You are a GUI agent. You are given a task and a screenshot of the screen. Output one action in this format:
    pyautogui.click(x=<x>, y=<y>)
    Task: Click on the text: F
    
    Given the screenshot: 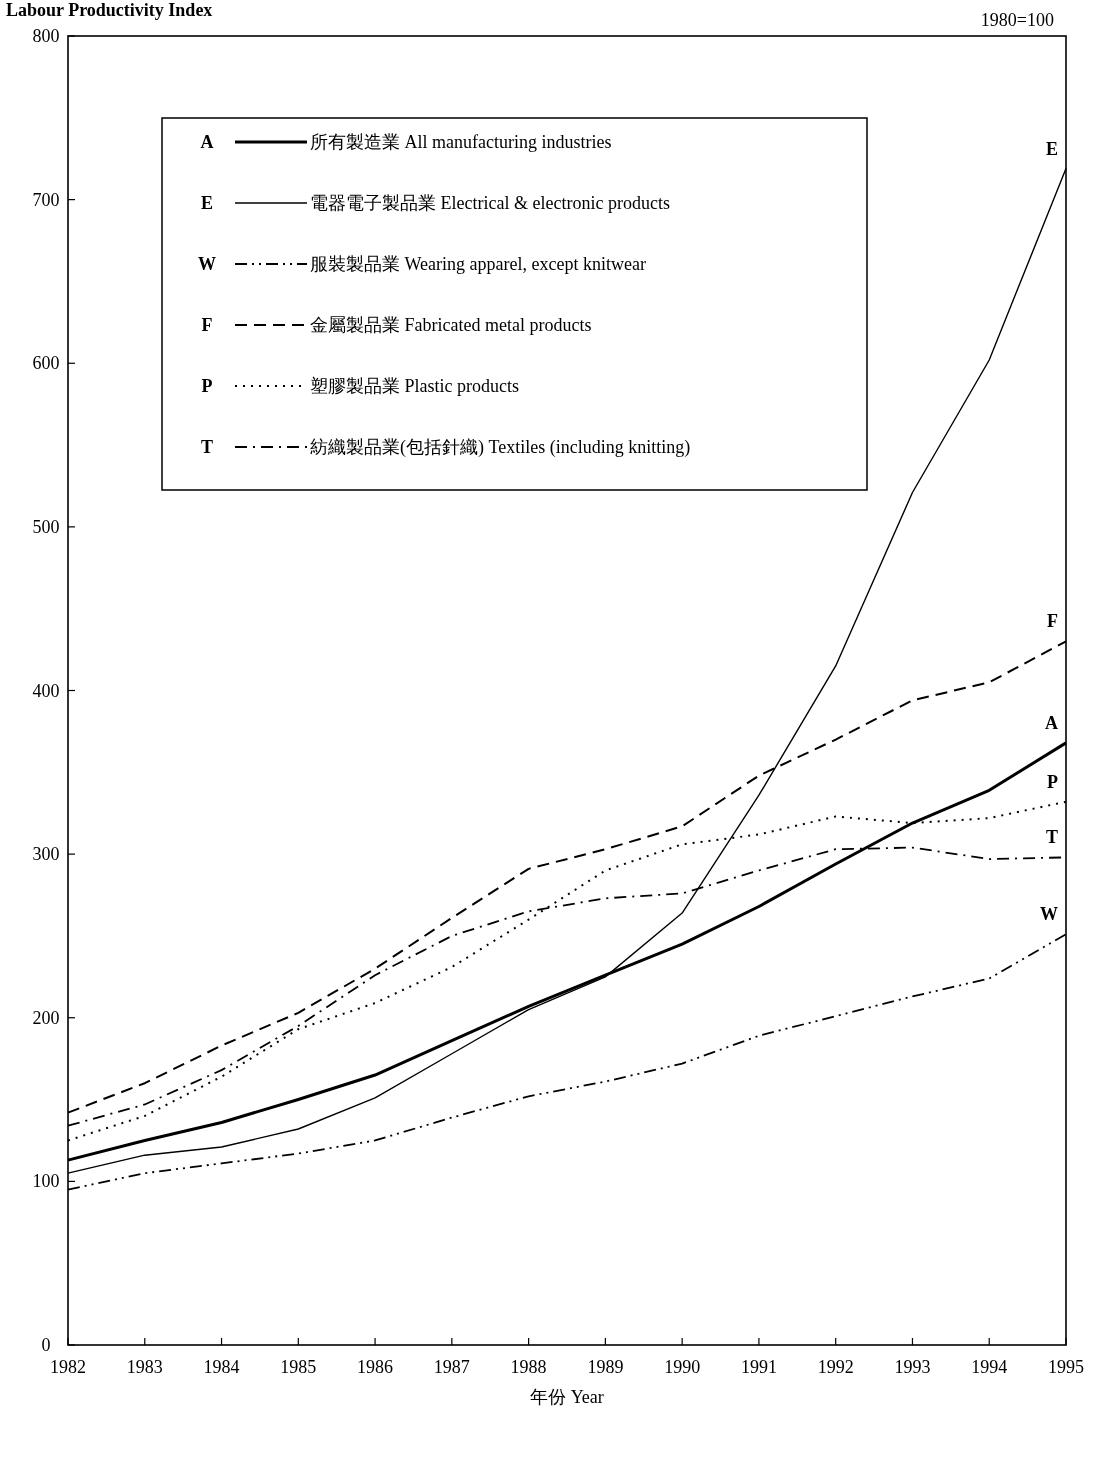 What is the action you would take?
    pyautogui.click(x=207, y=325)
    